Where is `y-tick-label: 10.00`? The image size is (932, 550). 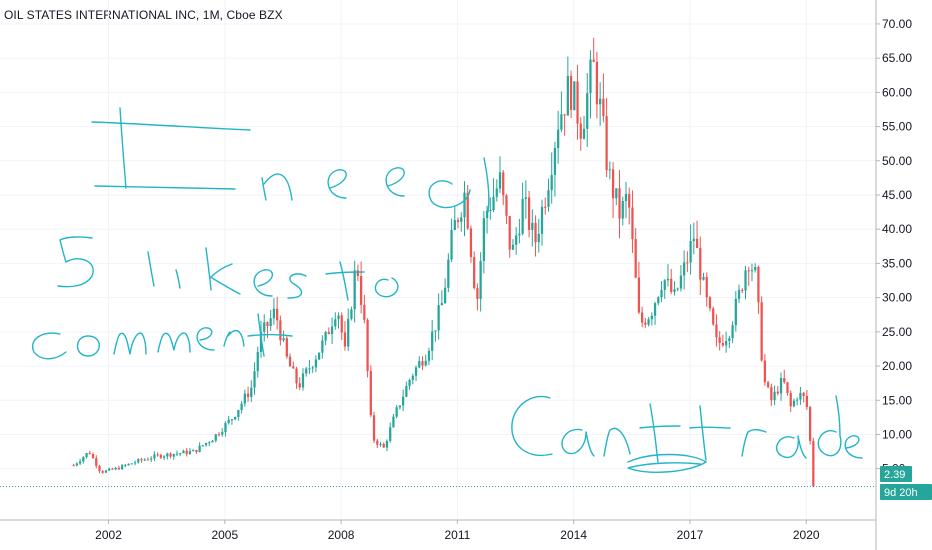
y-tick-label: 10.00 is located at coordinates (897, 434).